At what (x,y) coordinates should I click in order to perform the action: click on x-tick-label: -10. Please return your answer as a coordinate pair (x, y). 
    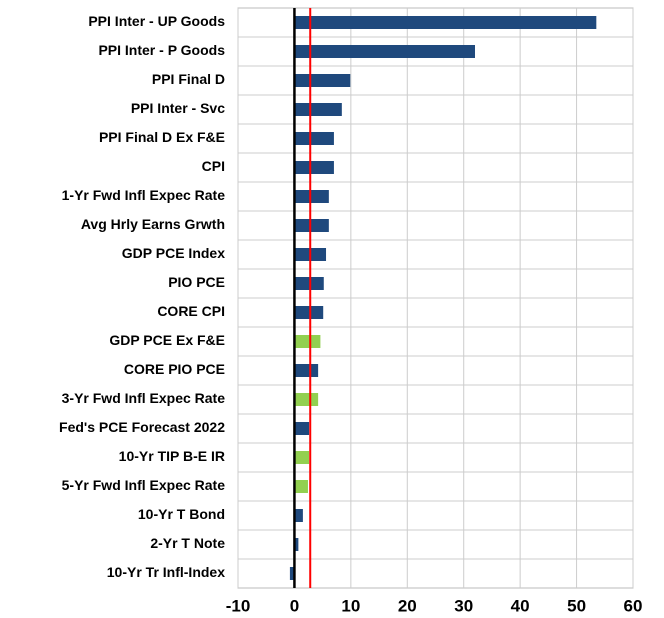
    Looking at the image, I should click on (238, 605).